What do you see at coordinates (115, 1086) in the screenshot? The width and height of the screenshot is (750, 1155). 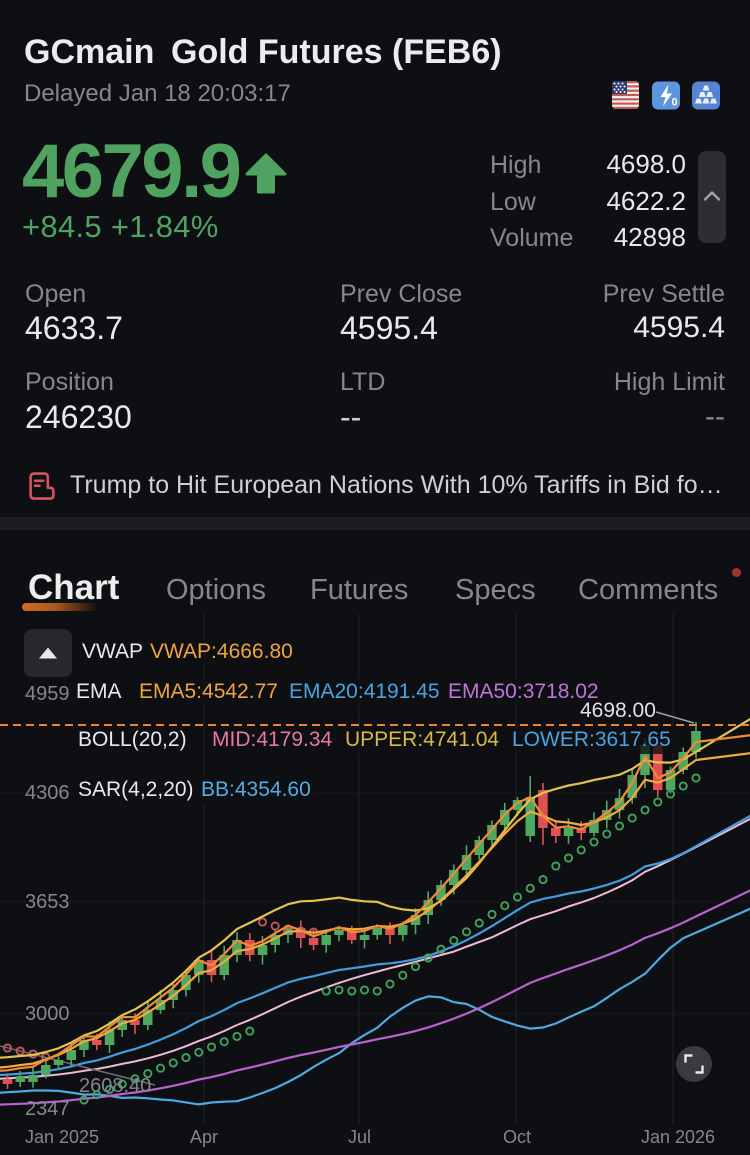 I see `svg-text: 2608.40` at bounding box center [115, 1086].